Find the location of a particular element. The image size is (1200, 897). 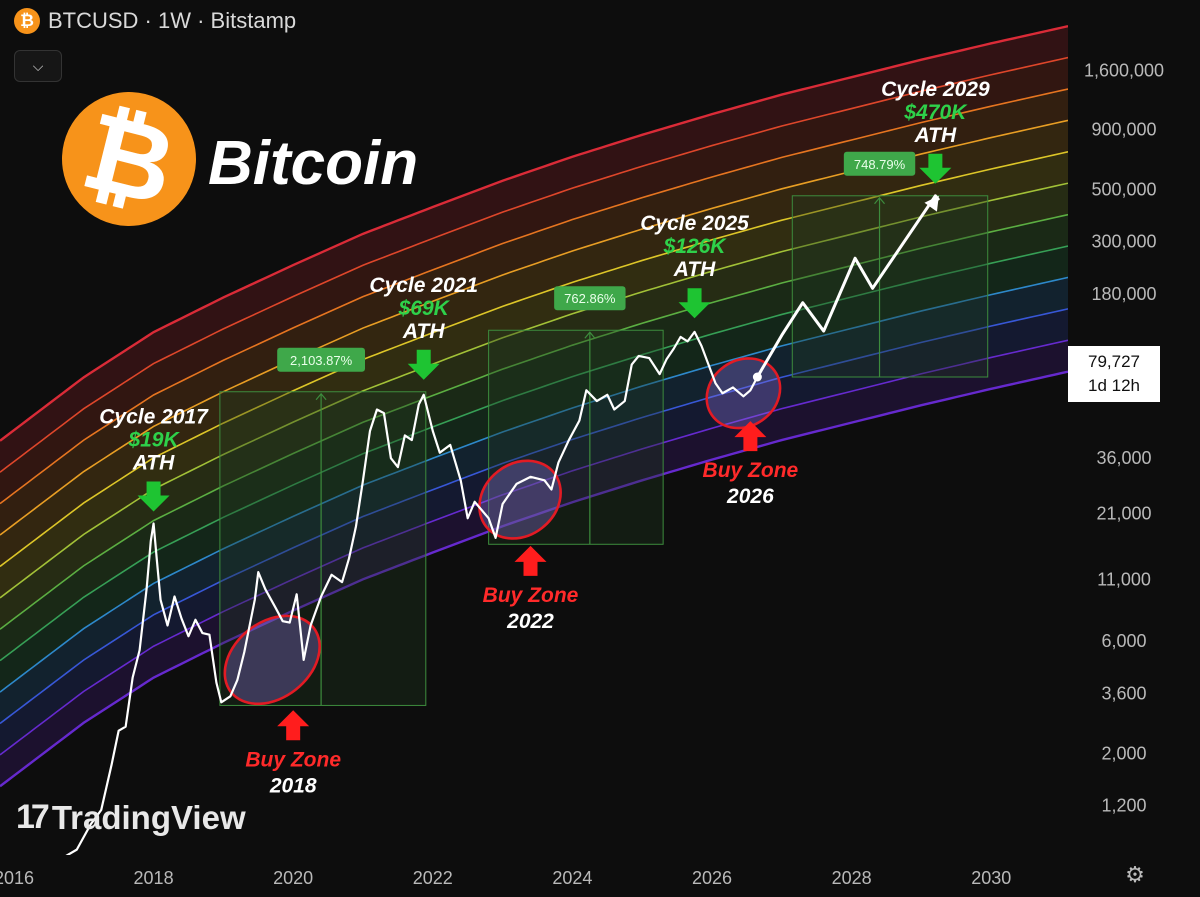

x-tick-label: 2030 is located at coordinates (991, 878).